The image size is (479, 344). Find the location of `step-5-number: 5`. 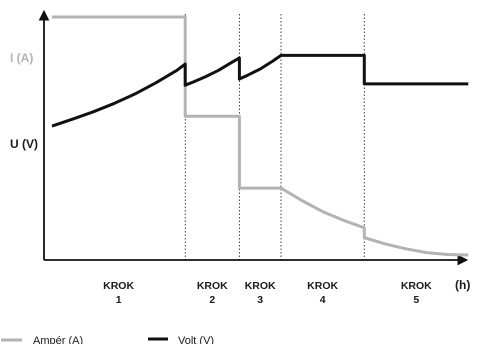

step-5-number: 5 is located at coordinates (416, 300).